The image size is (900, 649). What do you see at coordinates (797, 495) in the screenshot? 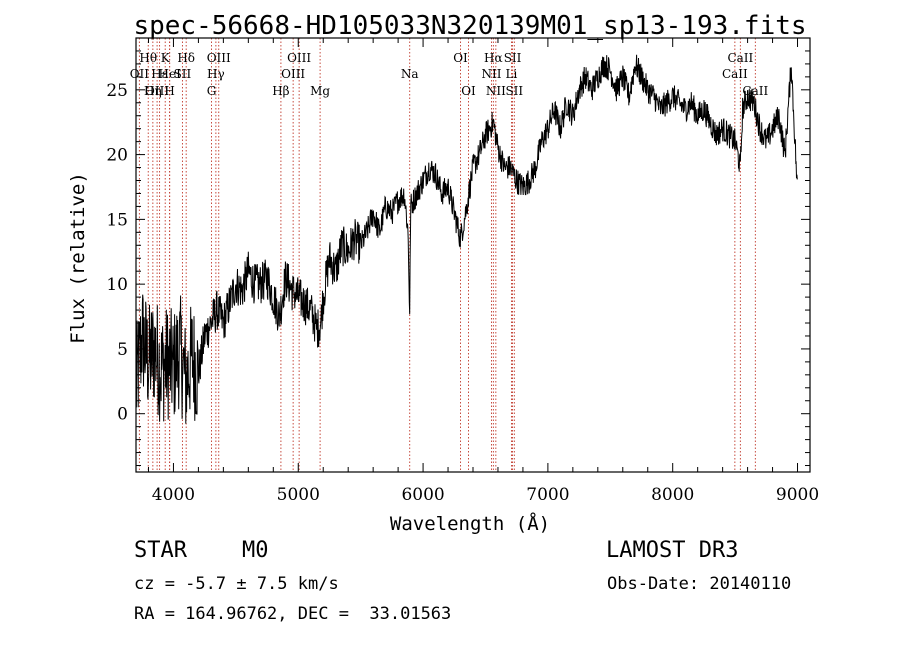
I see `x-tick-label: 9000` at bounding box center [797, 495].